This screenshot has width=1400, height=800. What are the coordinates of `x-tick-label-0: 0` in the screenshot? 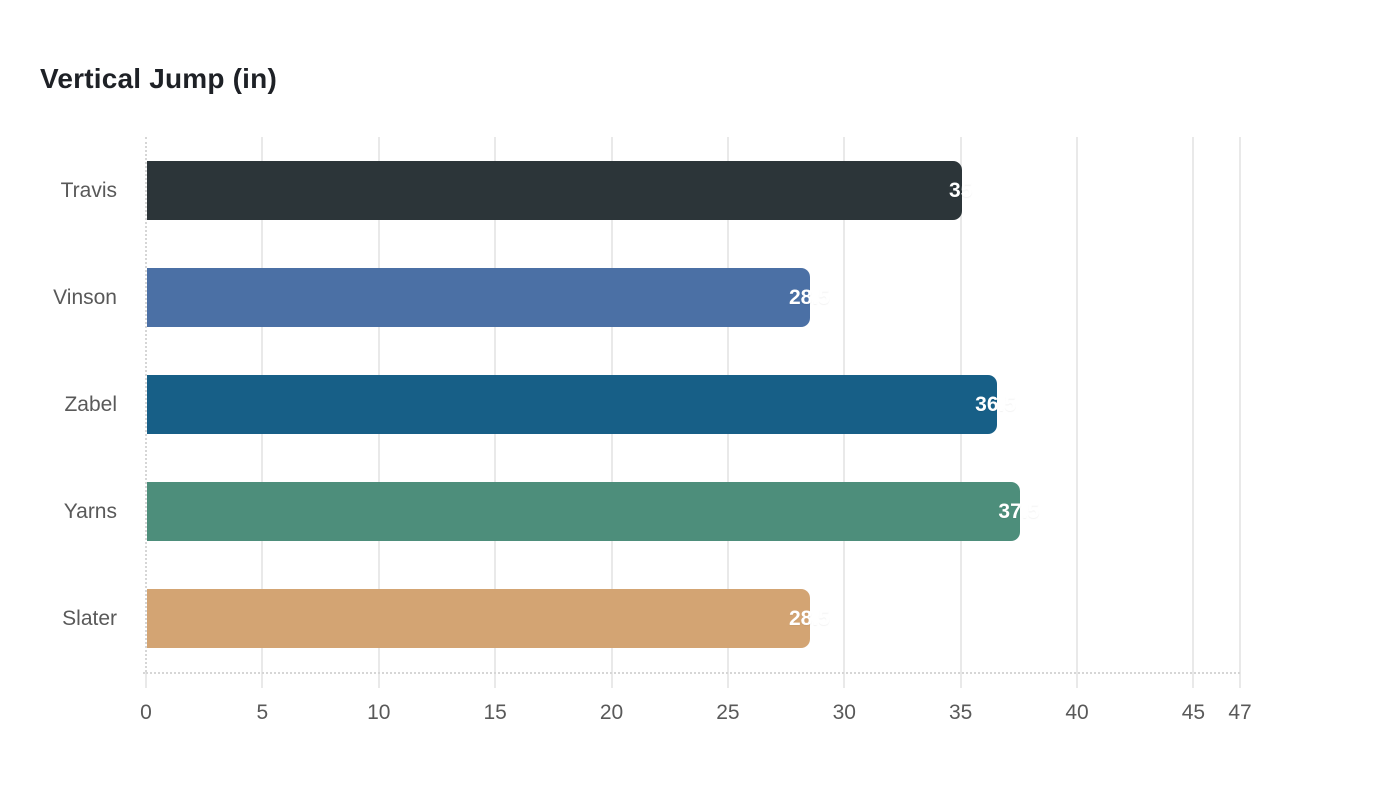 It's located at (146, 712).